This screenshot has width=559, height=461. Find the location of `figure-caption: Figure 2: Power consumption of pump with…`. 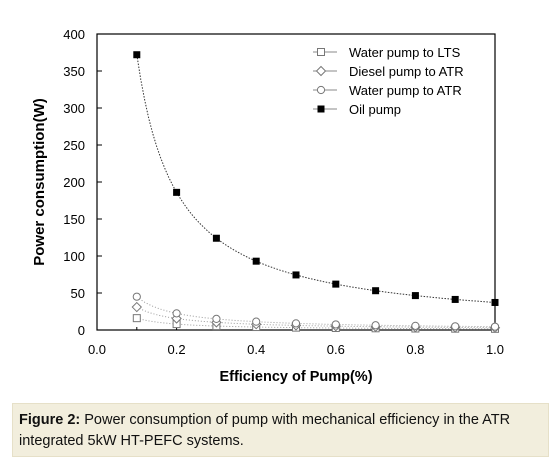

figure-caption: Figure 2: Power consumption of pump with… is located at coordinates (280, 430).